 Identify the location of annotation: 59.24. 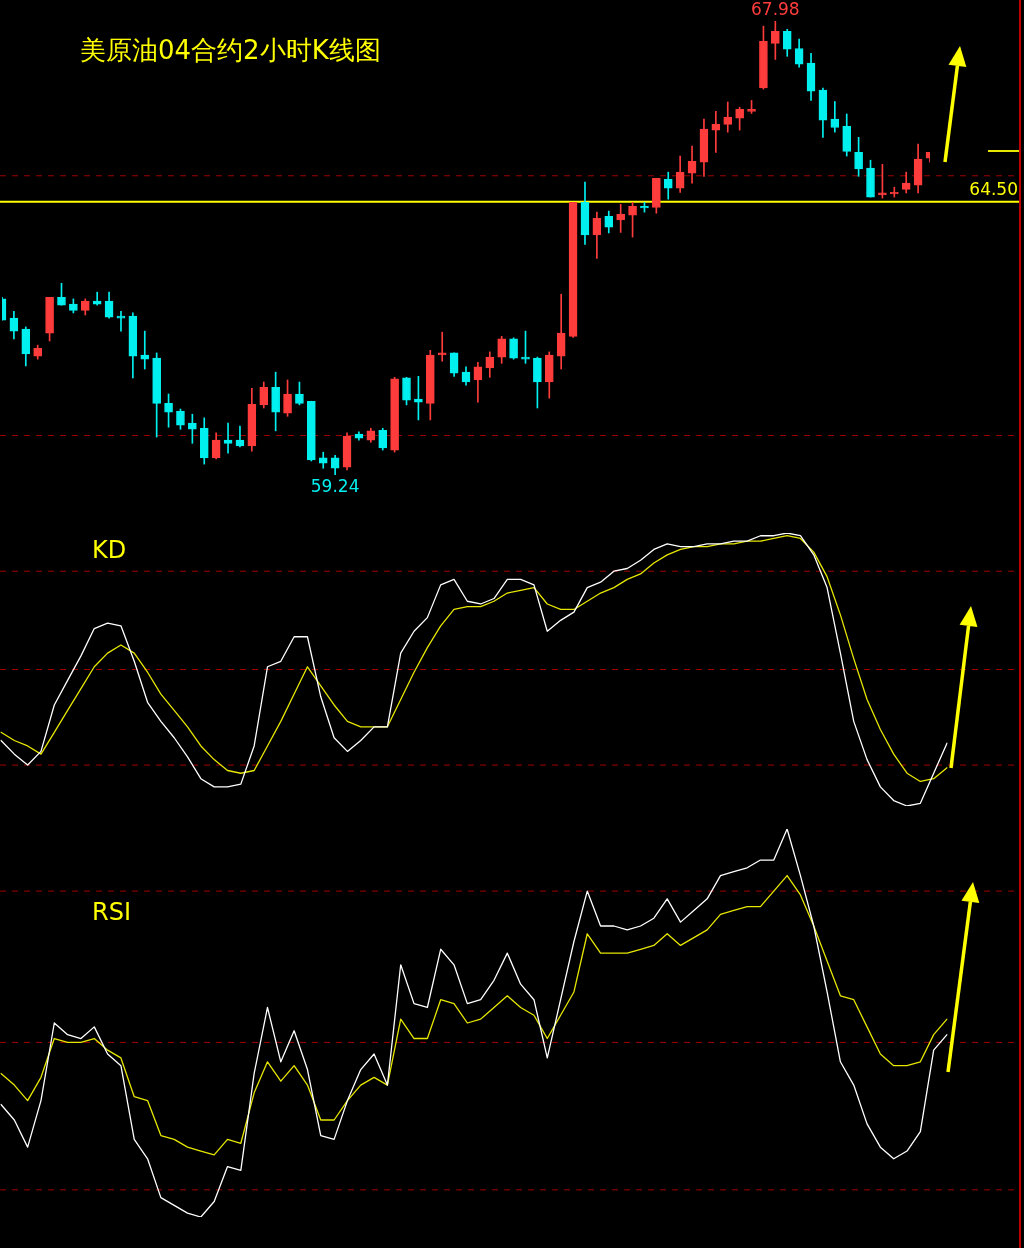
(335, 485).